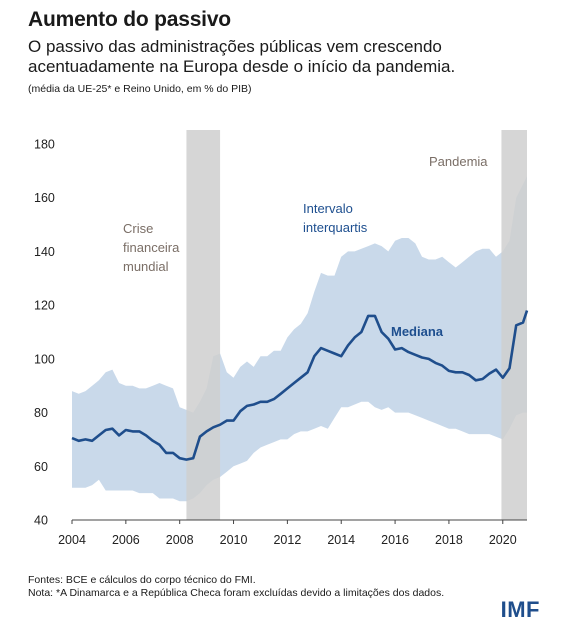  What do you see at coordinates (44, 306) in the screenshot?
I see `y-tick-label: 120` at bounding box center [44, 306].